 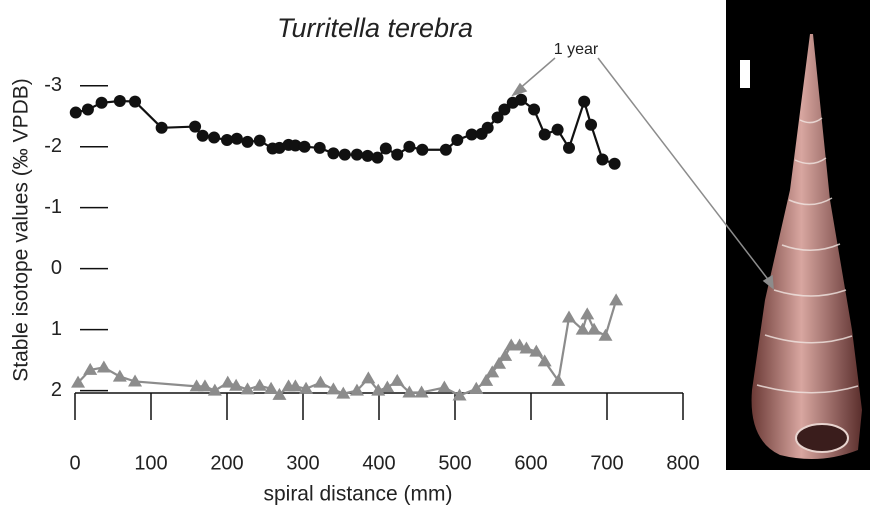 I want to click on annotation-arrows, so click(x=642, y=173).